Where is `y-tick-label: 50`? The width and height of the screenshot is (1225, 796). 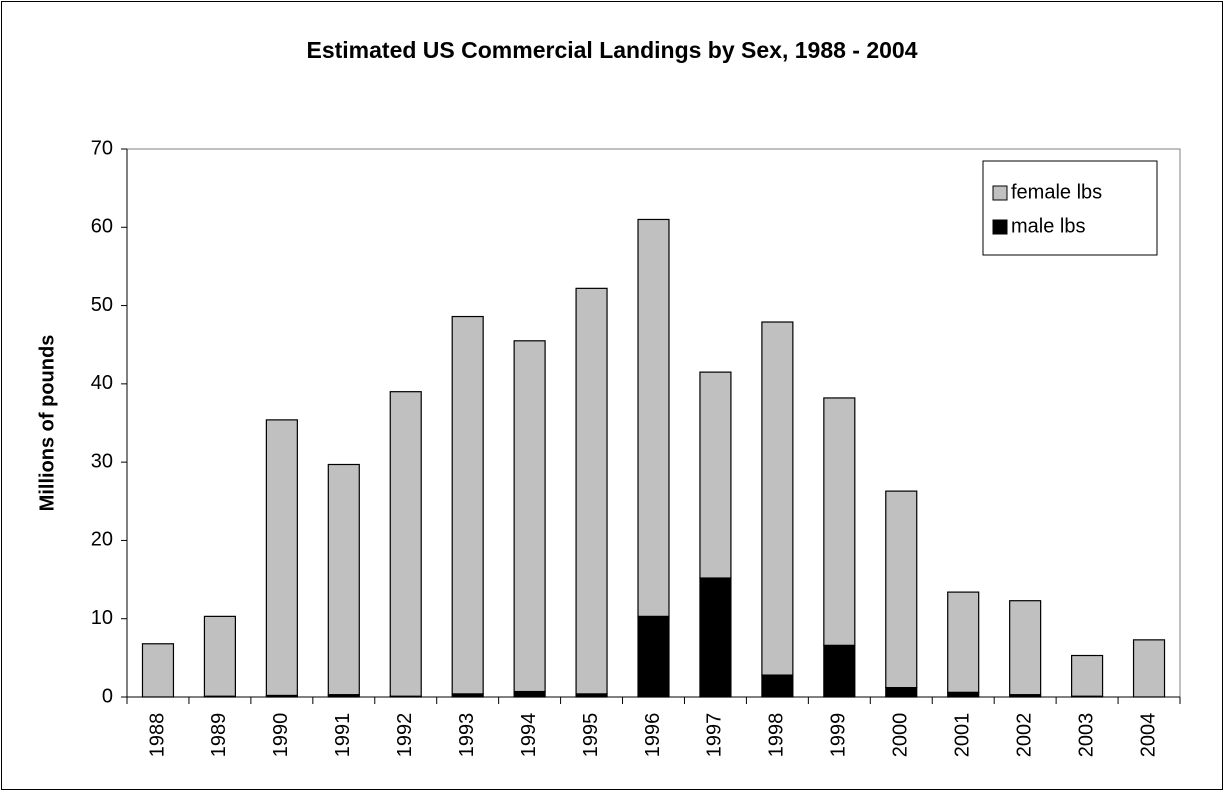 y-tick-label: 50 is located at coordinates (102, 305).